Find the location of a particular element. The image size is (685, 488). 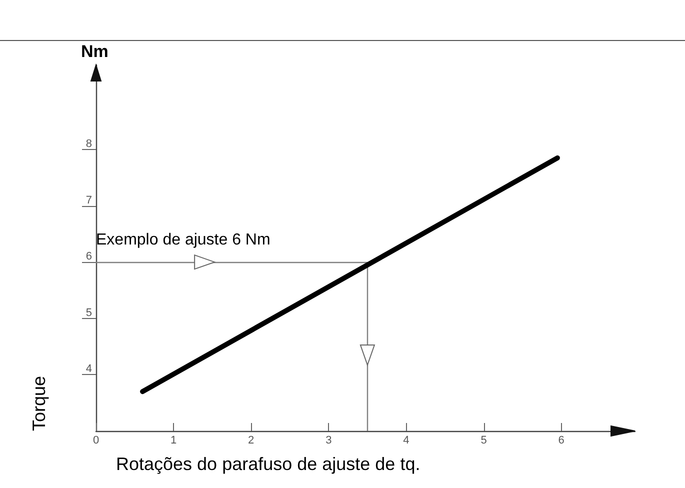

x-tick-label: 4 is located at coordinates (406, 440).